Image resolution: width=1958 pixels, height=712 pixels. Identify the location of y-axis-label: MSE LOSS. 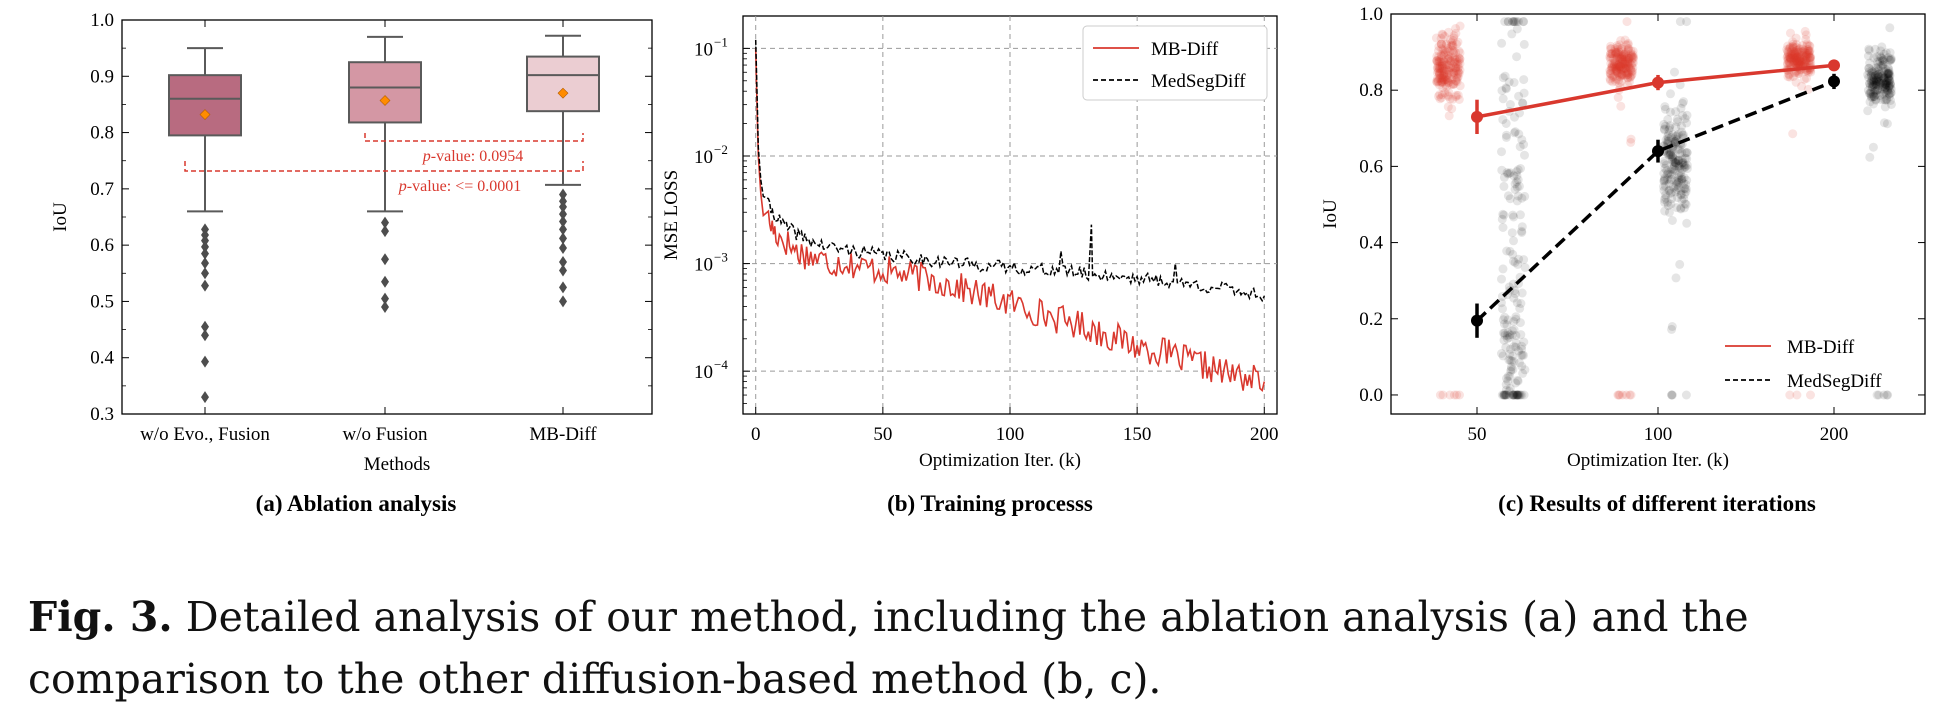
(671, 215).